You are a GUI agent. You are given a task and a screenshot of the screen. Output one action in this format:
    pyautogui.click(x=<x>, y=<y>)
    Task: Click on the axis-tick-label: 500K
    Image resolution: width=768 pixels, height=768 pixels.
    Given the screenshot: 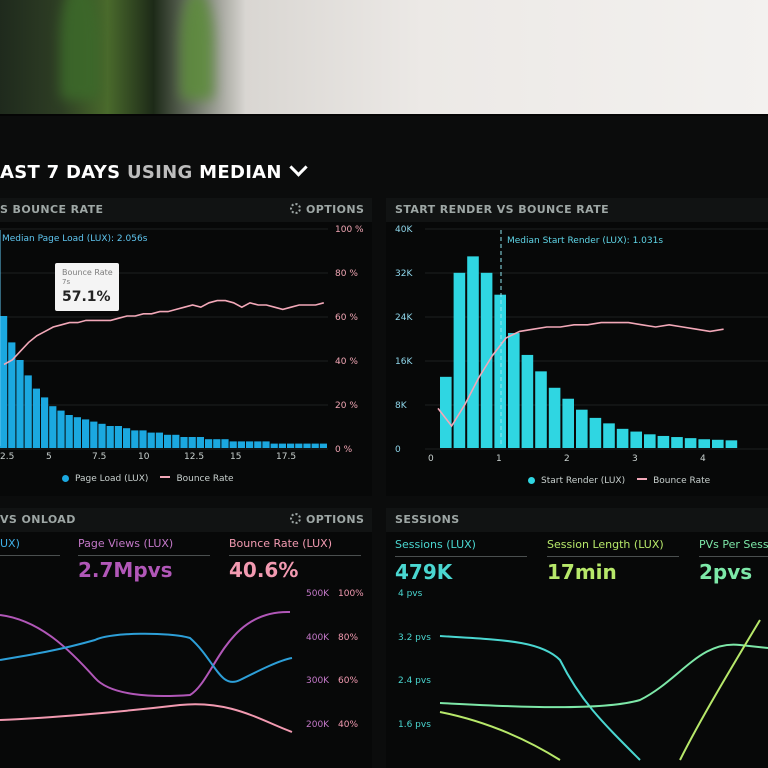 What is the action you would take?
    pyautogui.click(x=318, y=594)
    